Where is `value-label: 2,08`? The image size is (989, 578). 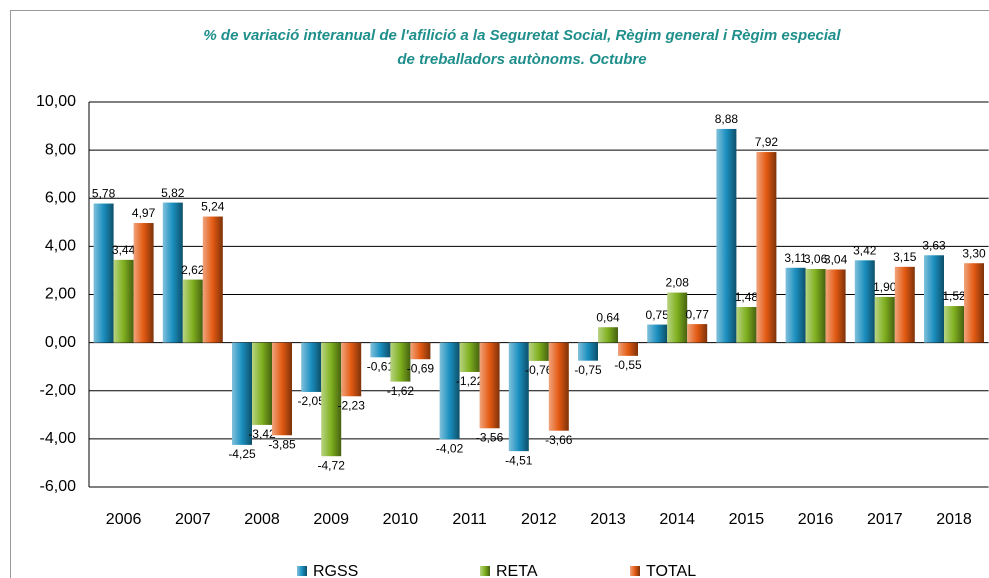 value-label: 2,08 is located at coordinates (678, 283).